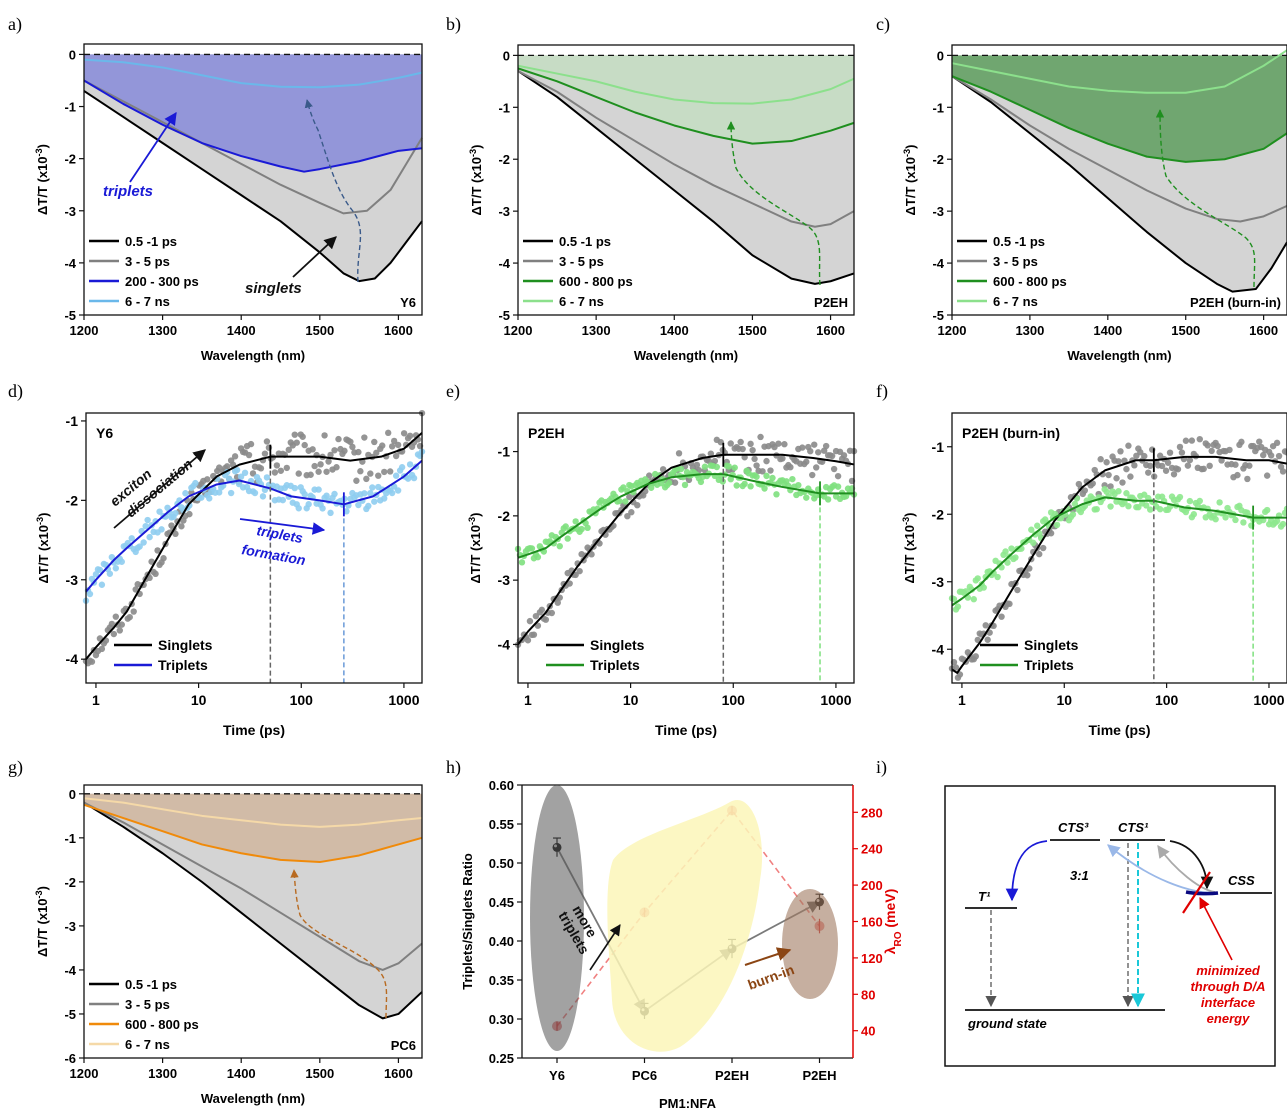  What do you see at coordinates (1205, 198) in the screenshot?
I see `shift-arrow-c` at bounding box center [1205, 198].